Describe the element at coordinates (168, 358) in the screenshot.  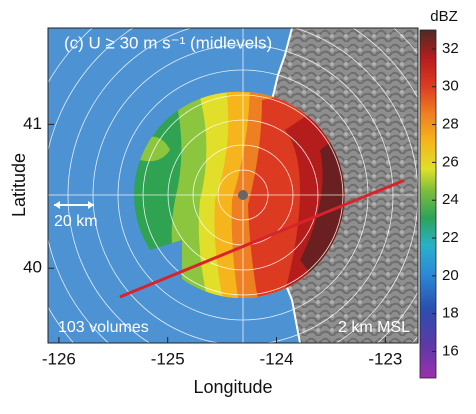
I see `x-tick-label: -125` at that location.